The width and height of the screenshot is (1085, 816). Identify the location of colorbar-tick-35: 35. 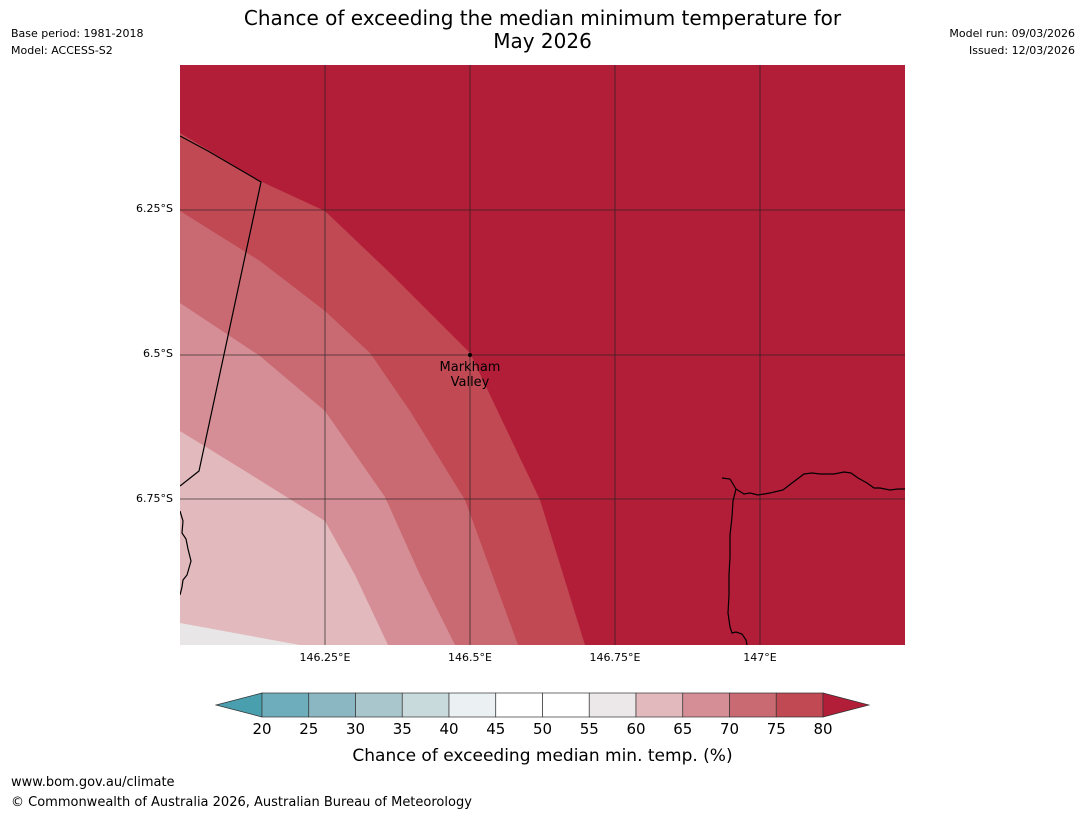
(402, 729).